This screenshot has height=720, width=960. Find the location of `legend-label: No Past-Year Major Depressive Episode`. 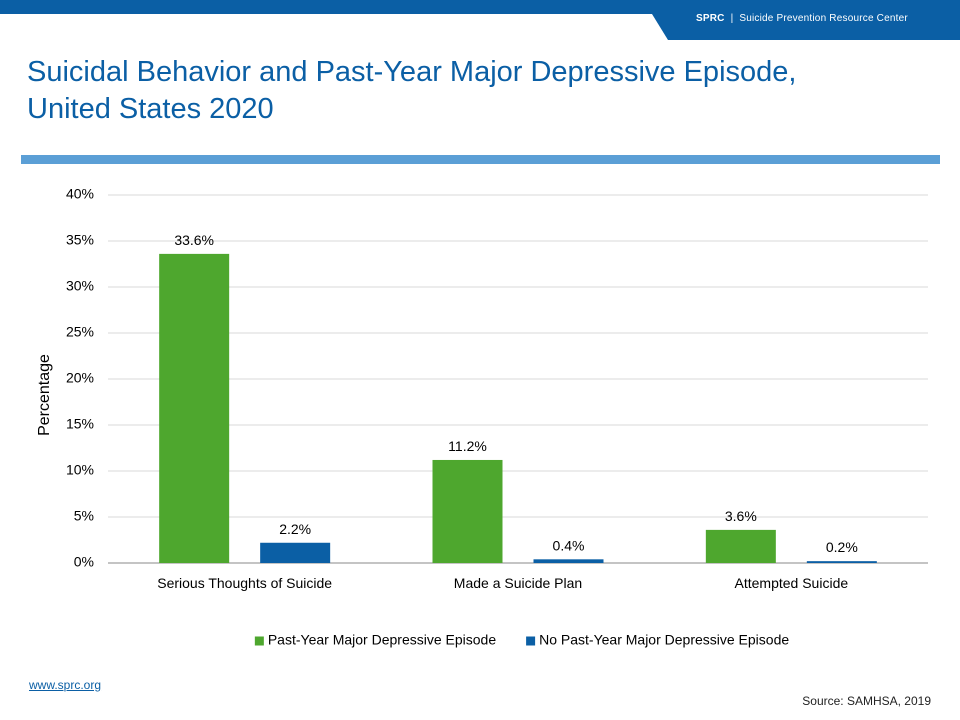

legend-label: No Past-Year Major Depressive Episode is located at coordinates (664, 640).